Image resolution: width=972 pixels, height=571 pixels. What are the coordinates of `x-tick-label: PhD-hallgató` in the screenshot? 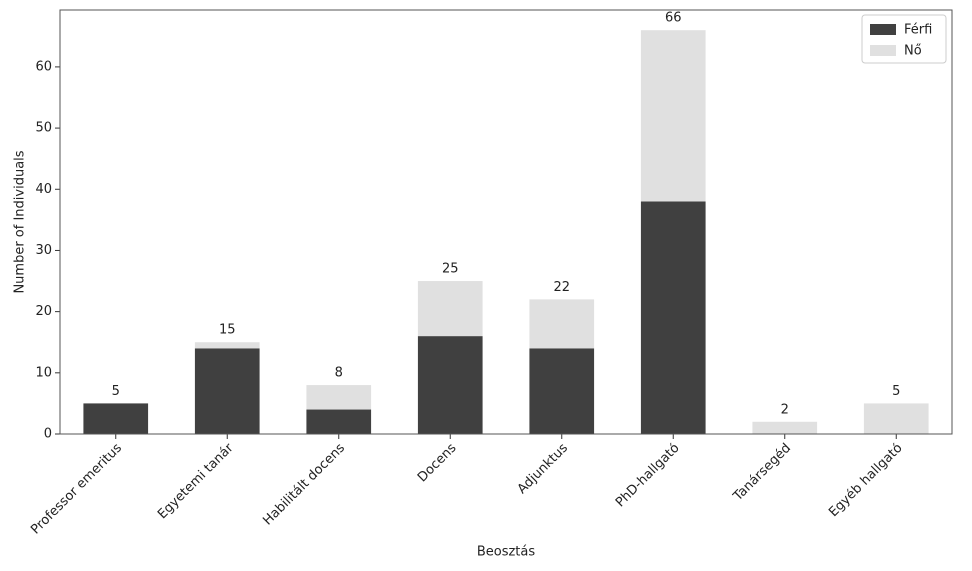 It's located at (648, 476).